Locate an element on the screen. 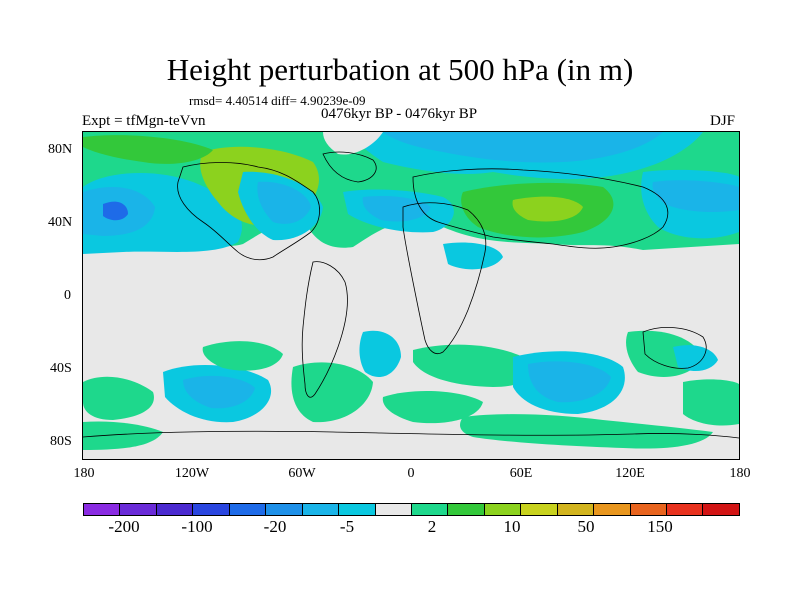 Image resolution: width=800 pixels, height=600 pixels. colorbar-label: -5 is located at coordinates (347, 526).